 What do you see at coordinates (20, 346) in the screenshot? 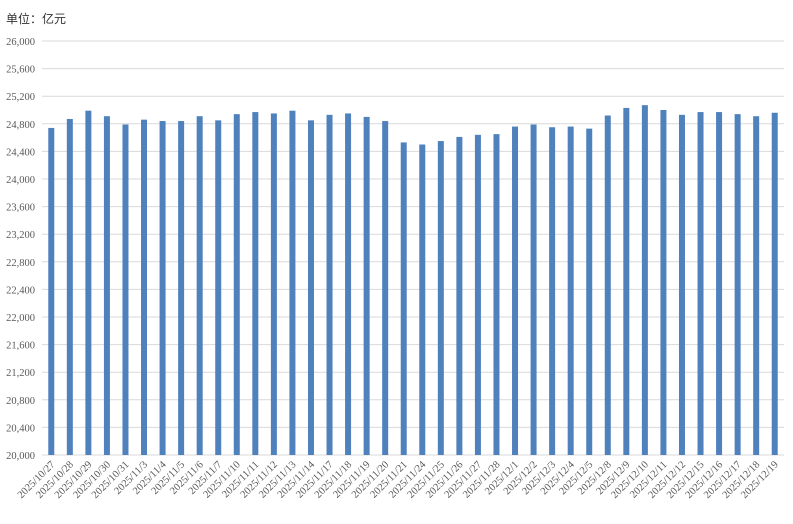
I see `y-tick-label: 21,600` at bounding box center [20, 346].